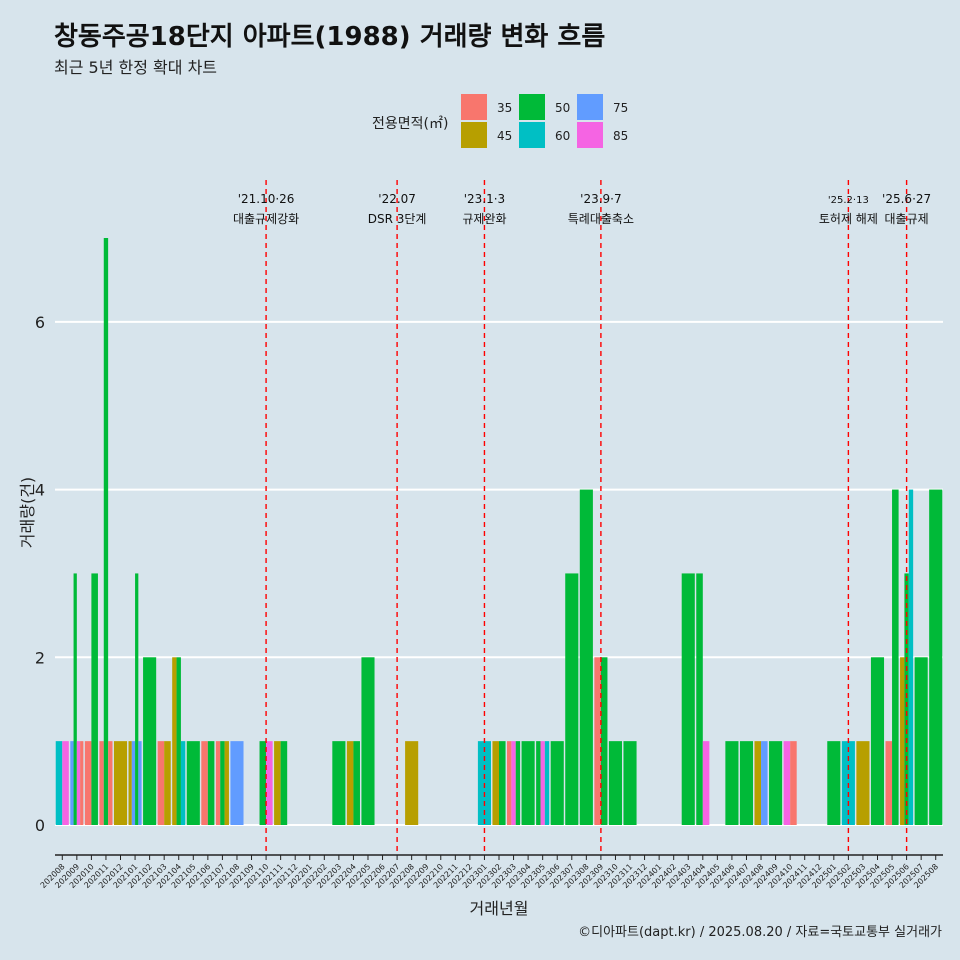 The height and width of the screenshot is (960, 960). What do you see at coordinates (40, 825) in the screenshot?
I see `y-tick-label-0: 0` at bounding box center [40, 825].